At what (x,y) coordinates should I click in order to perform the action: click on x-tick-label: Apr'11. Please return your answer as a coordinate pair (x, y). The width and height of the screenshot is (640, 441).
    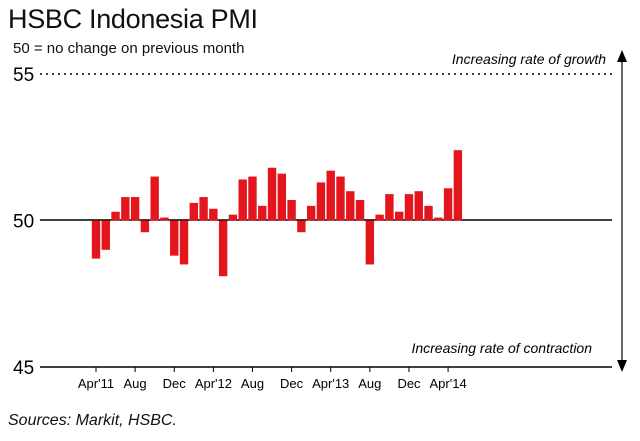
    Looking at the image, I should click on (96, 383).